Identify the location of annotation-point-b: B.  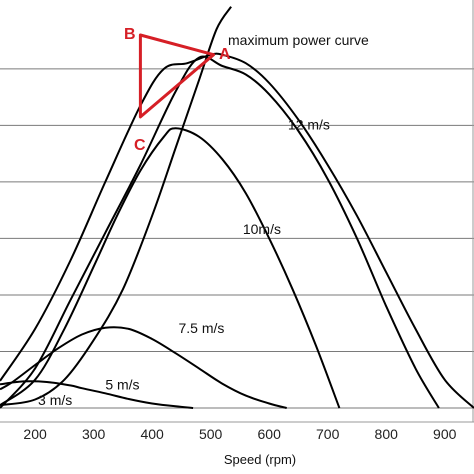
(130, 34).